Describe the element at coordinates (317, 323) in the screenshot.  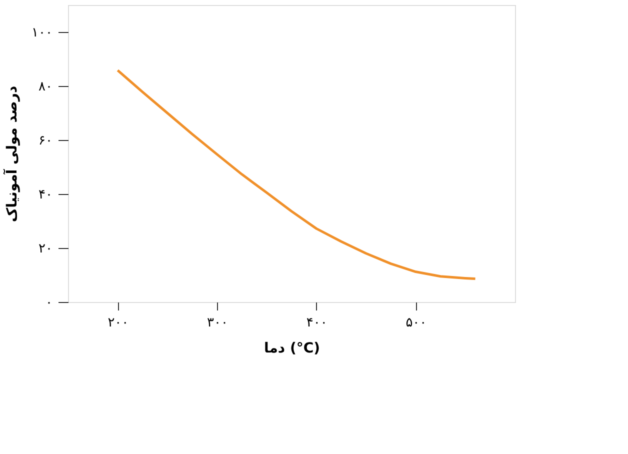
I see `x-tick-label: ۴۰۰` at that location.